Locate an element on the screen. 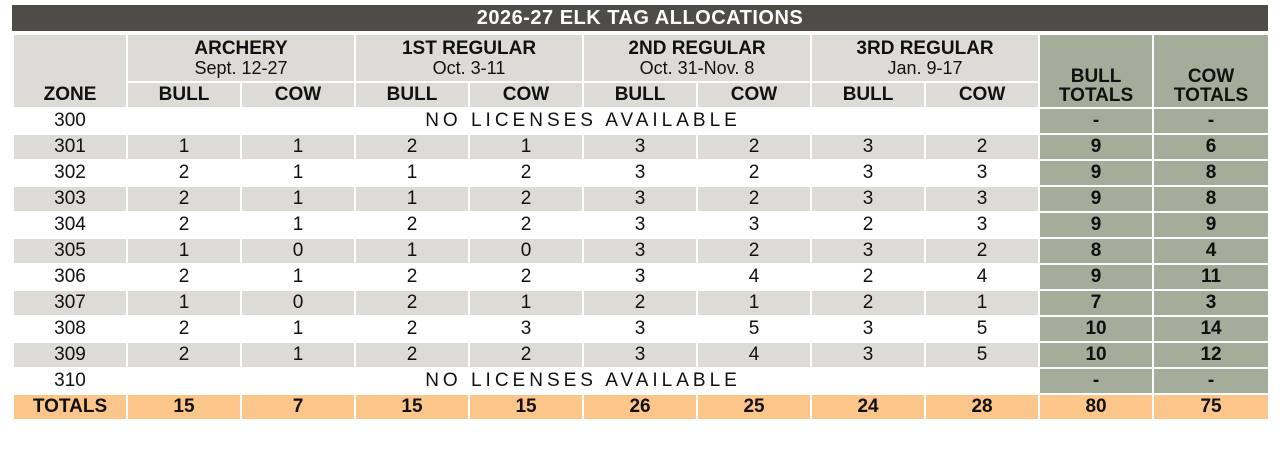 The width and height of the screenshot is (1280, 450). cow-total-cell: 3 is located at coordinates (1211, 303).